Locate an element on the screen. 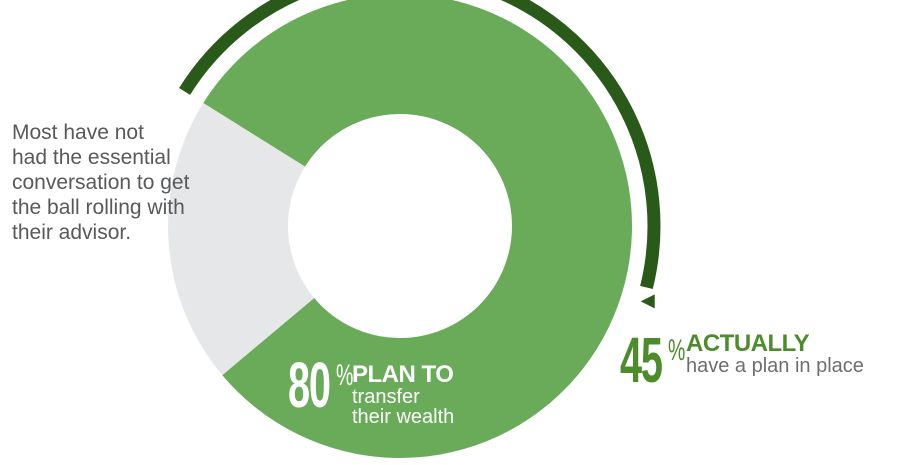 This screenshot has width=903, height=465. annotation-line: their advisor. is located at coordinates (72, 232).